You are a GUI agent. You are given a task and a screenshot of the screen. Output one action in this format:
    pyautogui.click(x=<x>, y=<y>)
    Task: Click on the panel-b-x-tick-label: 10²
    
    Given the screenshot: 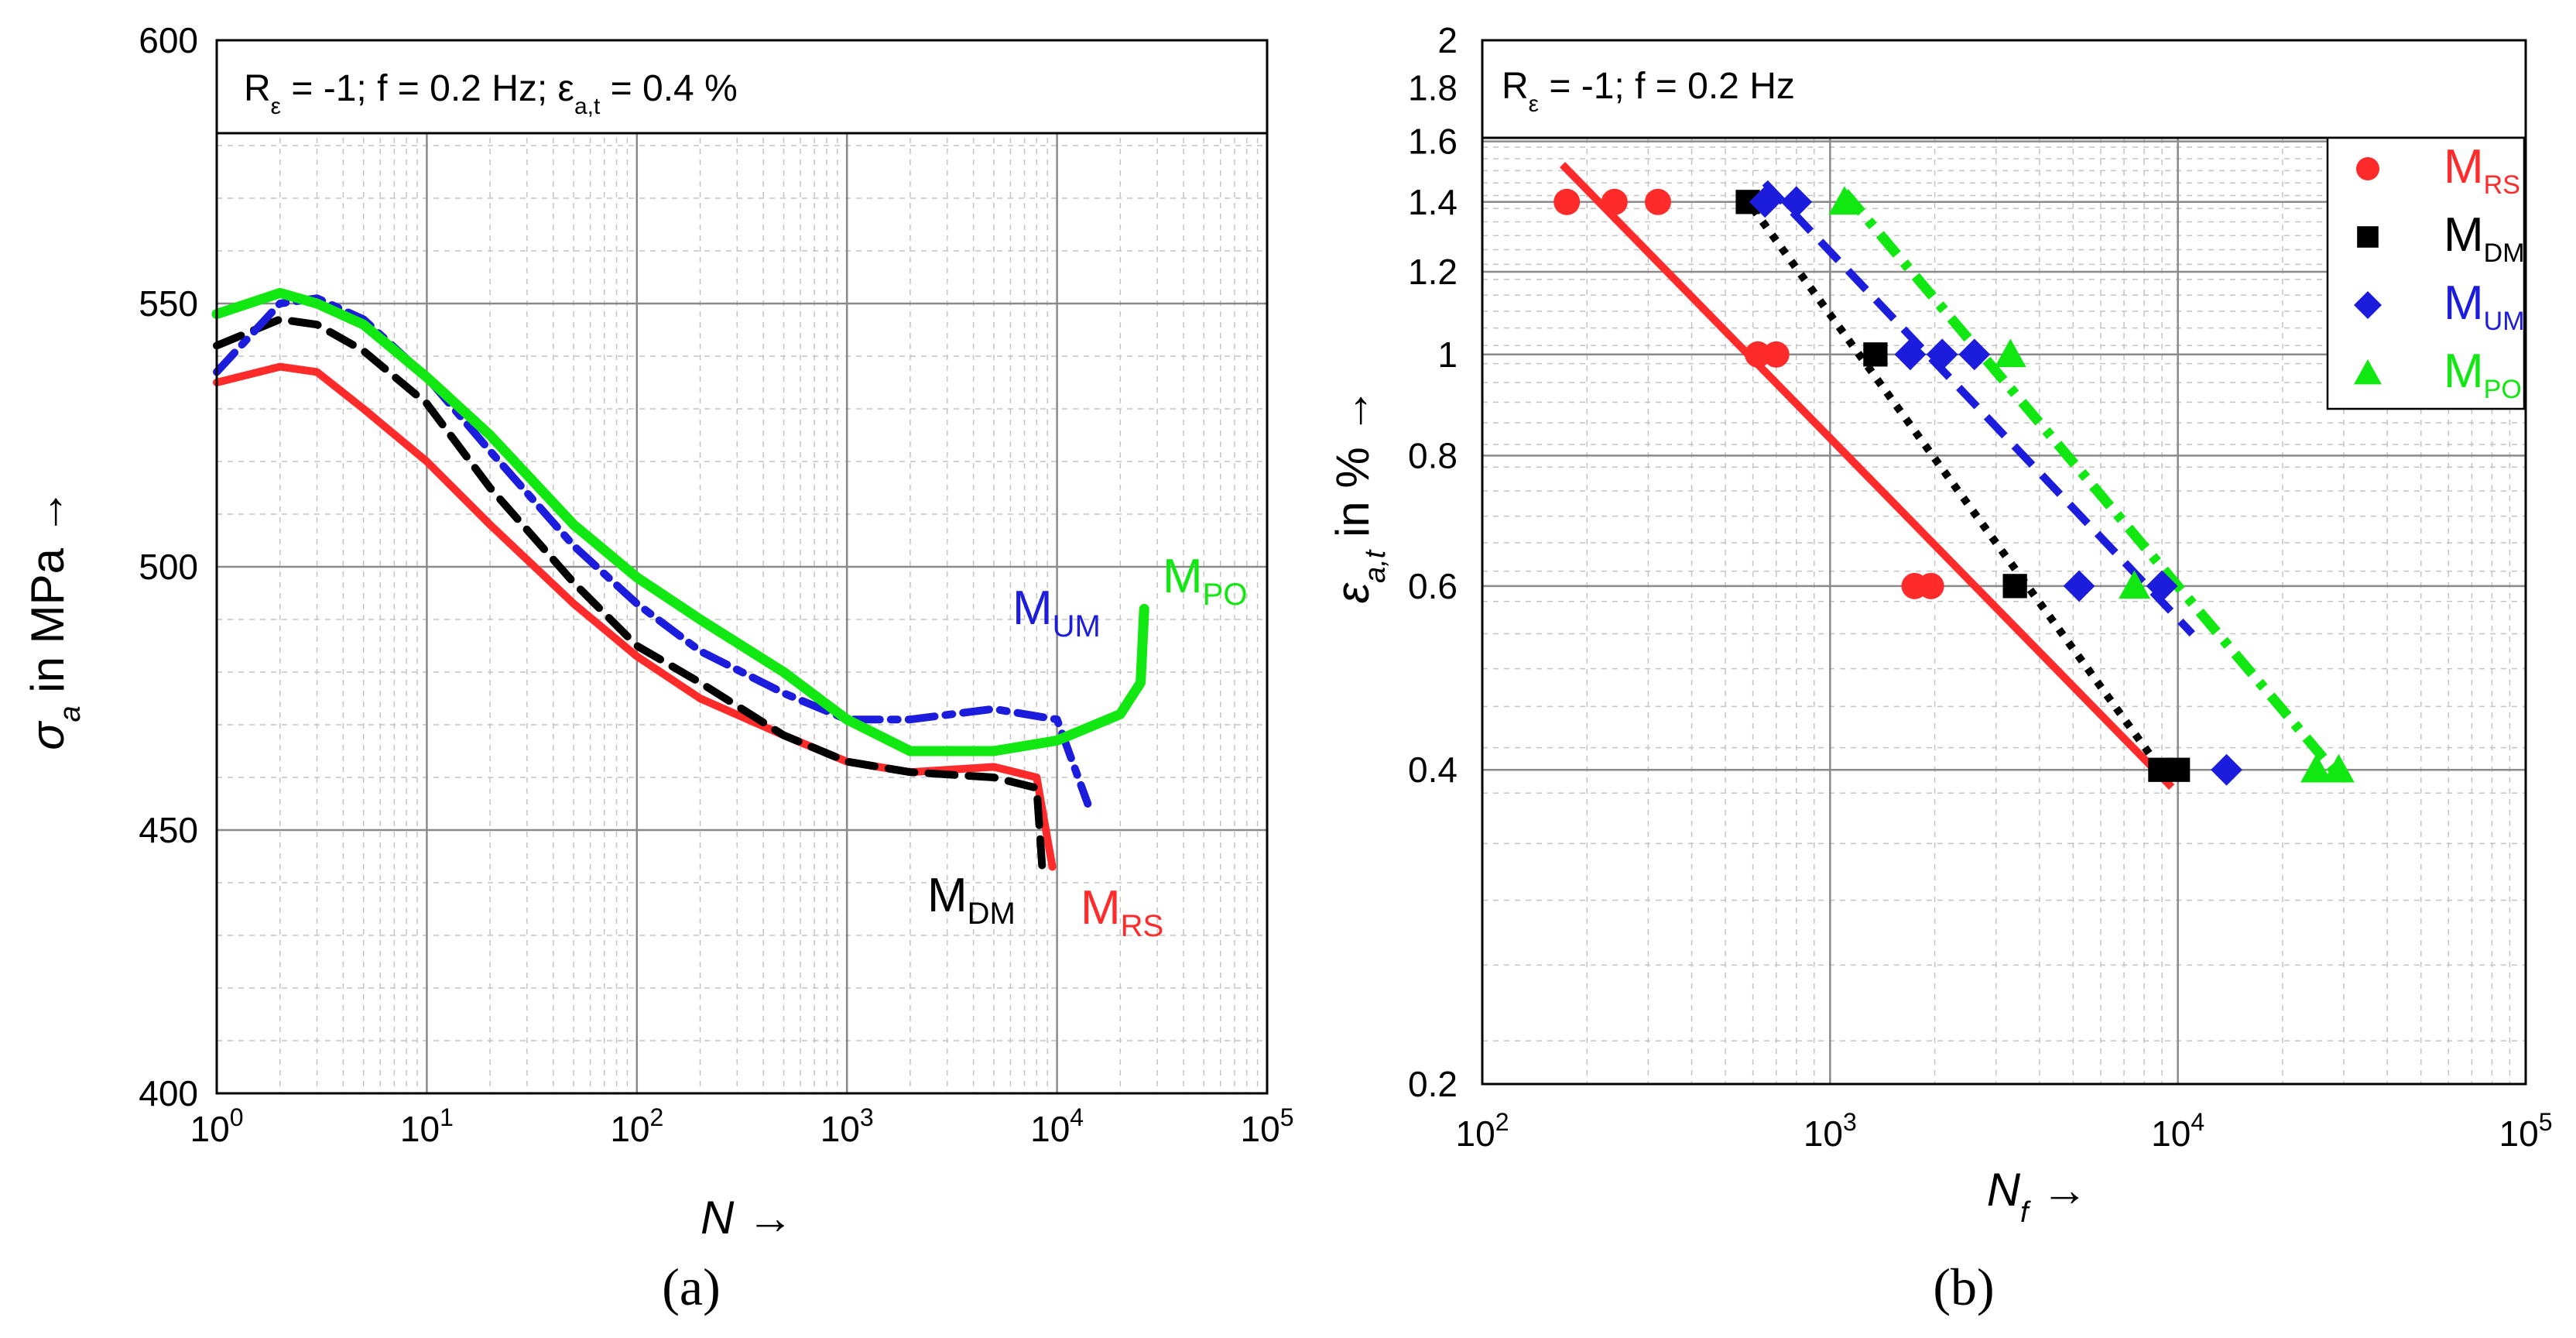 What is the action you would take?
    pyautogui.click(x=1482, y=1131)
    